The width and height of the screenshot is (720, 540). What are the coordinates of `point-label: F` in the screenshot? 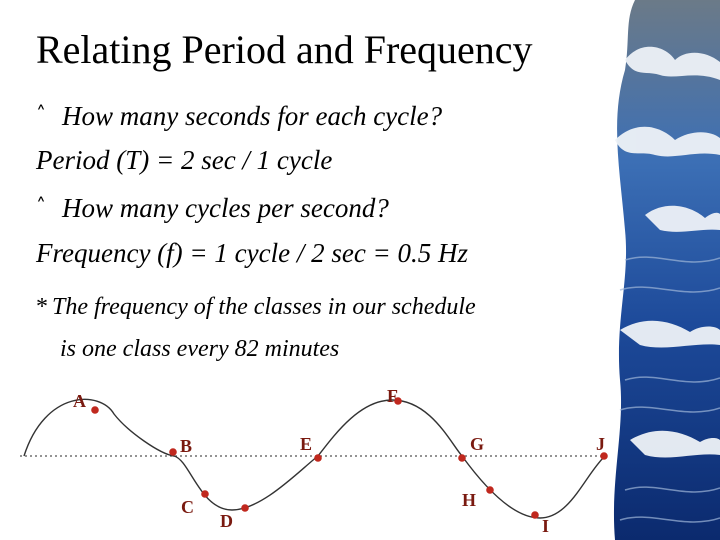 It's located at (392, 396).